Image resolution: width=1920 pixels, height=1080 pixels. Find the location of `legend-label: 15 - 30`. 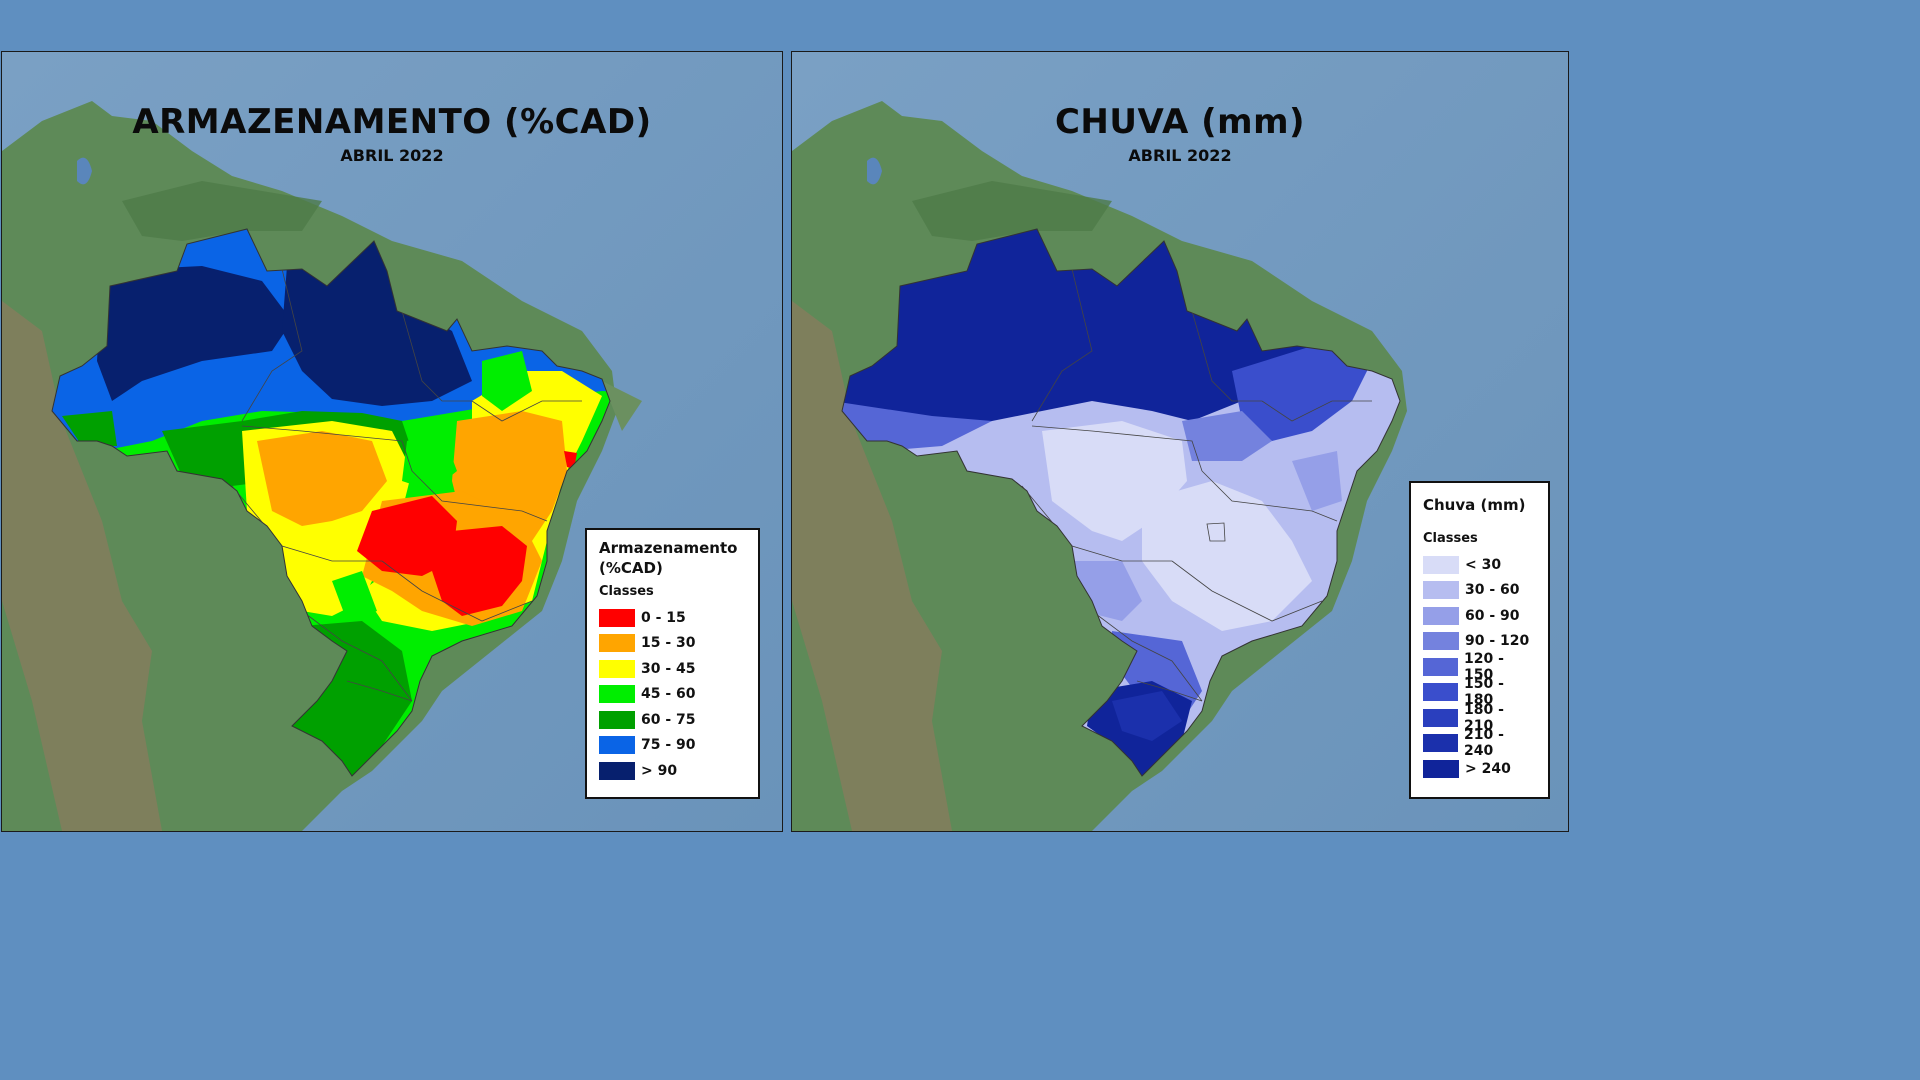

legend-label: 15 - 30 is located at coordinates (668, 643).